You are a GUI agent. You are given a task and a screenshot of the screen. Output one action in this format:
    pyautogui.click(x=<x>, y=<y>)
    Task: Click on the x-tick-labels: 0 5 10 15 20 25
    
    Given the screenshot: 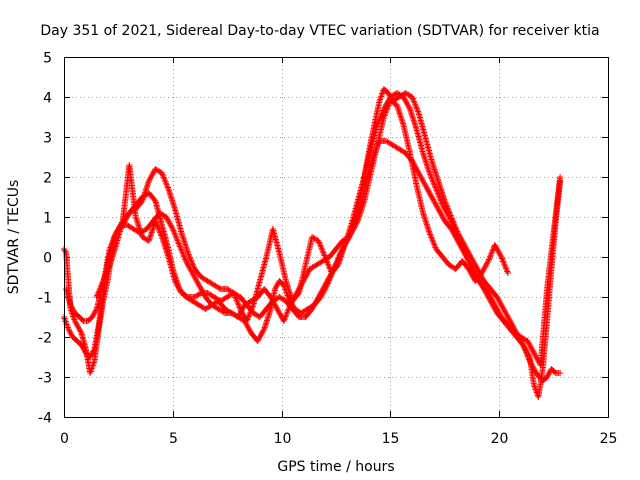 What is the action you would take?
    pyautogui.click(x=338, y=439)
    